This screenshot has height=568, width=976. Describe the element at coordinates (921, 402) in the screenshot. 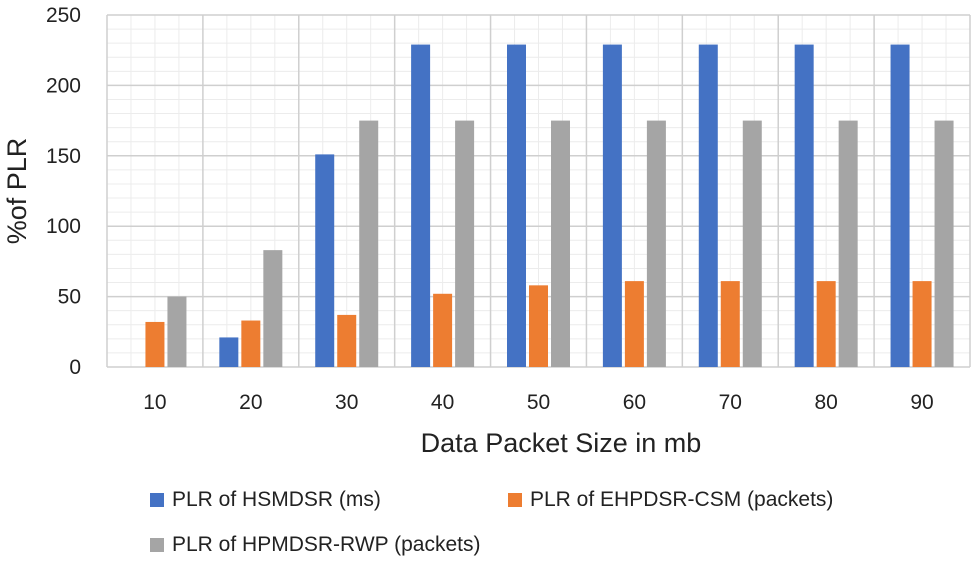

I see `x-tick-label: 90` at that location.